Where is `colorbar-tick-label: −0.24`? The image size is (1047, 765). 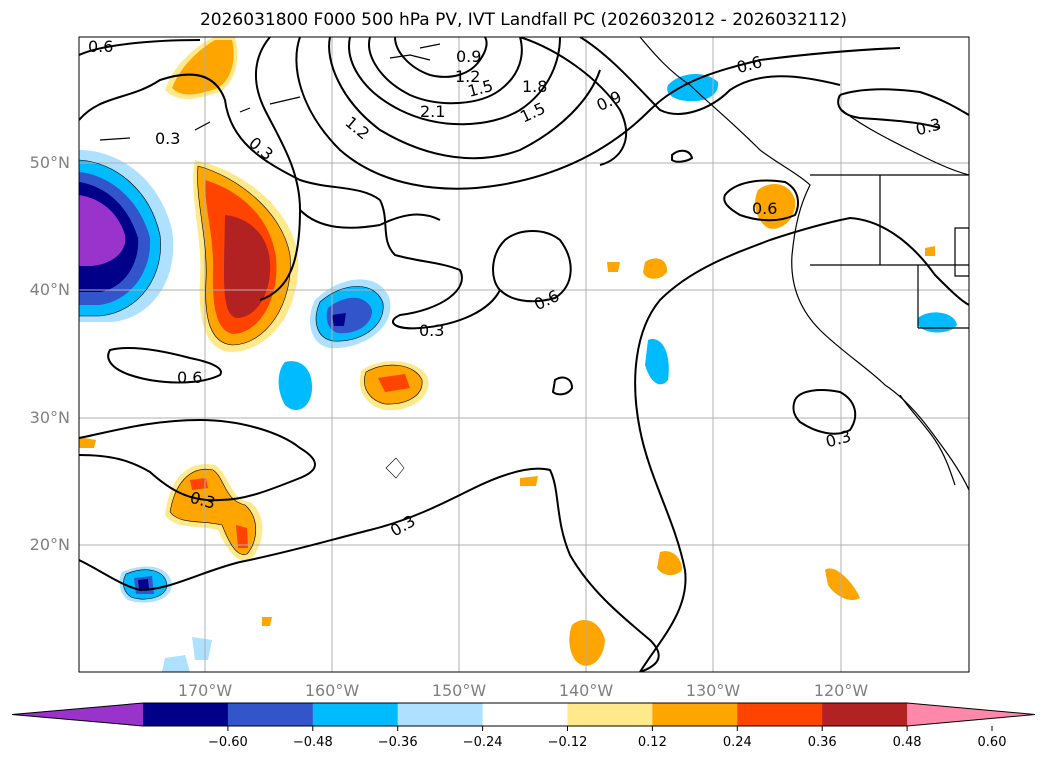 colorbar-tick-label: −0.24 is located at coordinates (482, 742).